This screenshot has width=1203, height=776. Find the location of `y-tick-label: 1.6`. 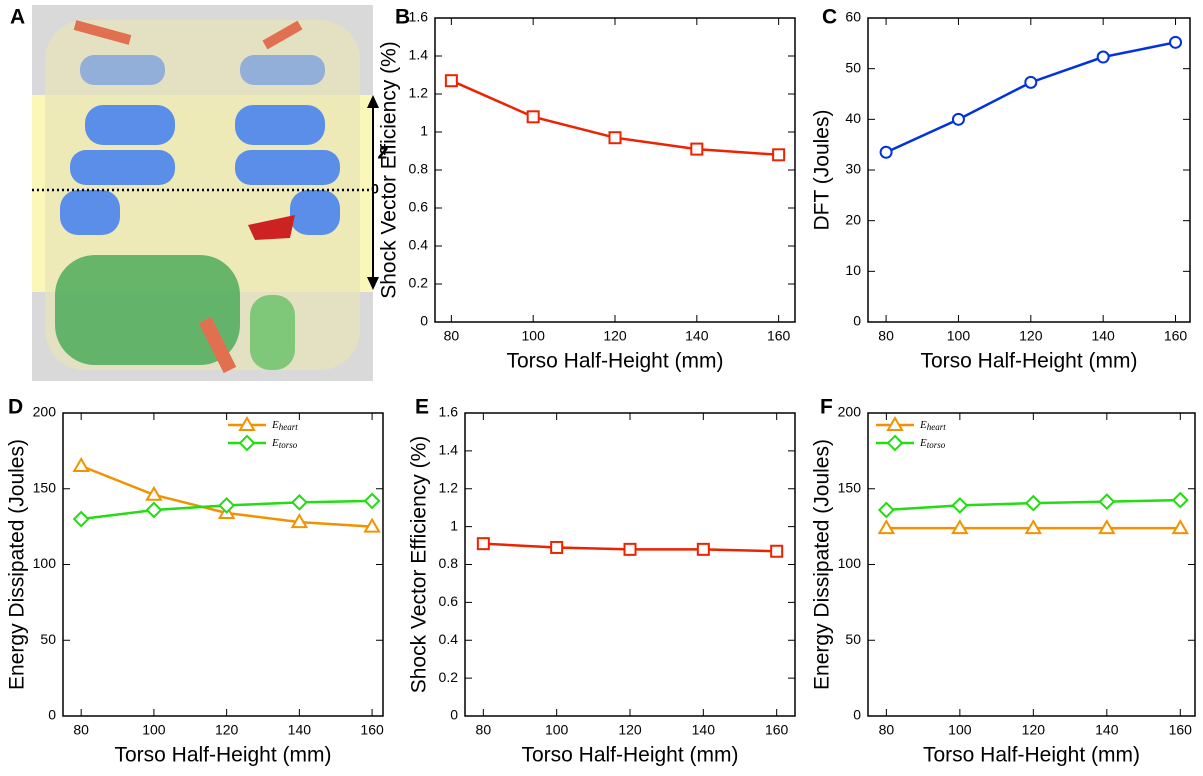

y-tick-label: 1.6 is located at coordinates (419, 17).